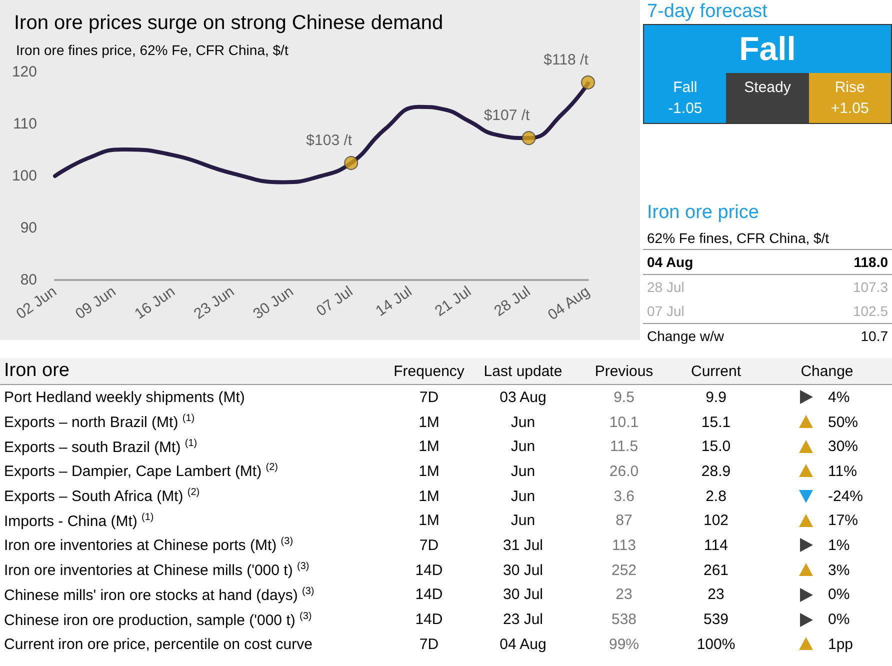  What do you see at coordinates (716, 397) in the screenshot?
I see `text: 9.9` at bounding box center [716, 397].